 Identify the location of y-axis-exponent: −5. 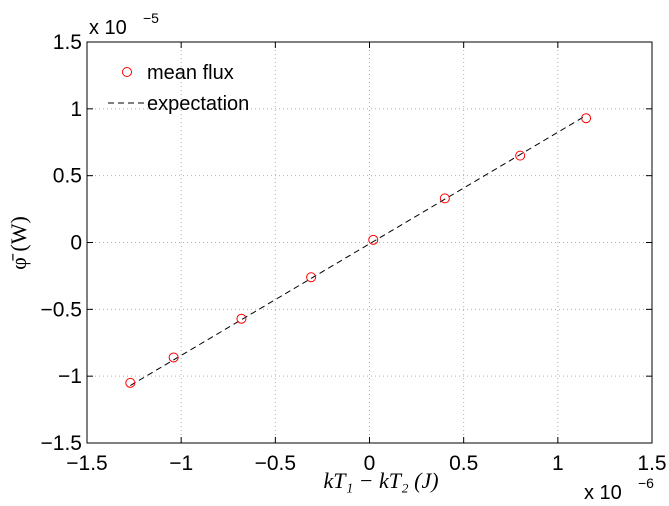
(151, 18).